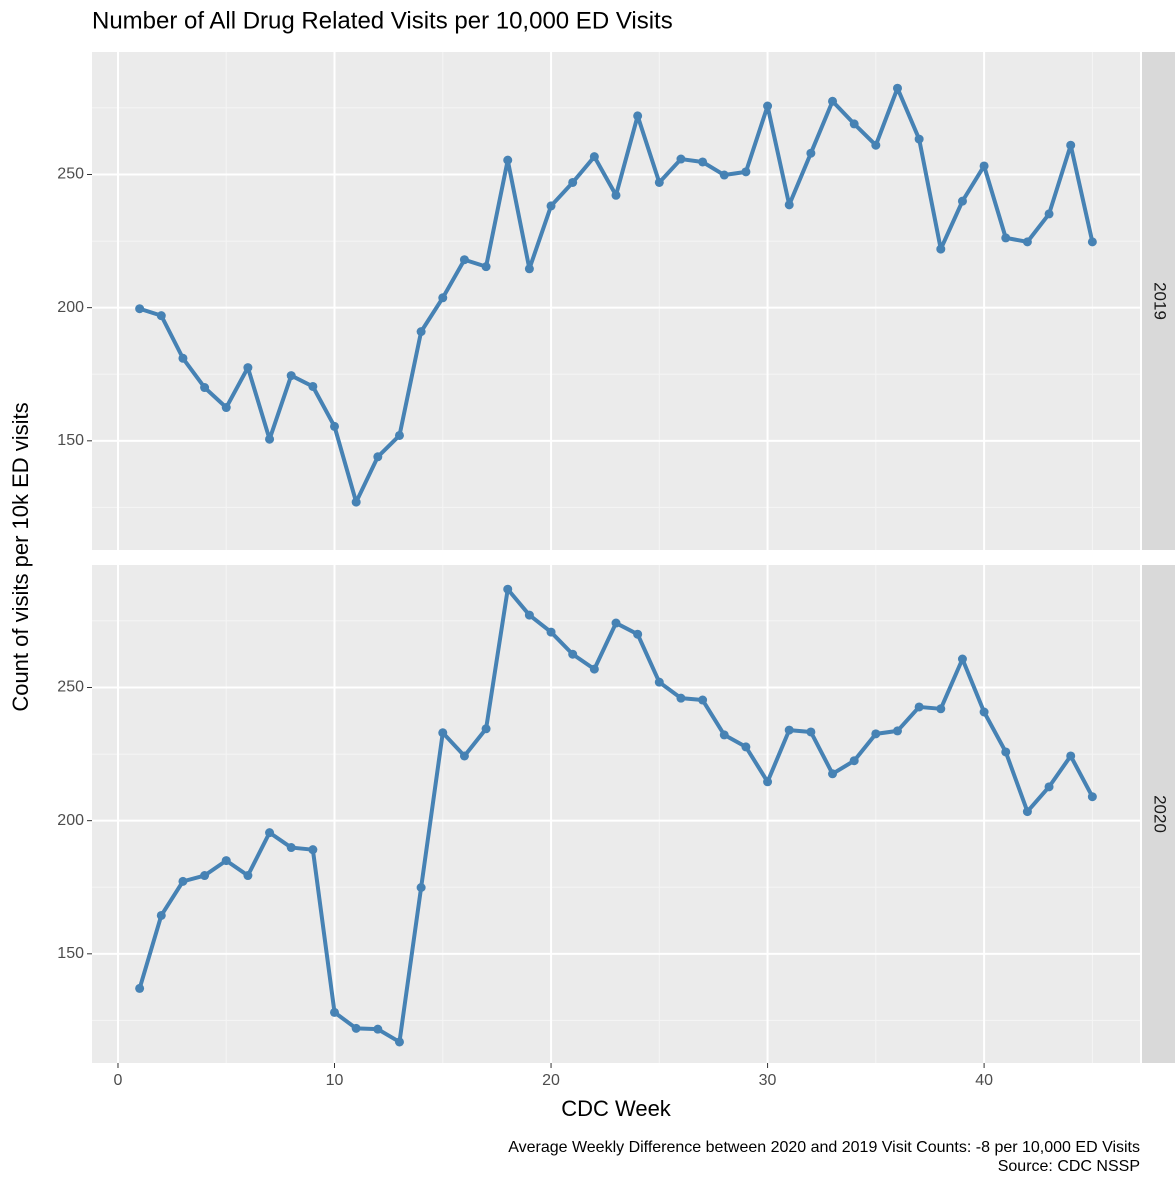 This screenshot has width=1175, height=1179. What do you see at coordinates (1069, 1166) in the screenshot?
I see `caption: Source: CDC NSSP` at bounding box center [1069, 1166].